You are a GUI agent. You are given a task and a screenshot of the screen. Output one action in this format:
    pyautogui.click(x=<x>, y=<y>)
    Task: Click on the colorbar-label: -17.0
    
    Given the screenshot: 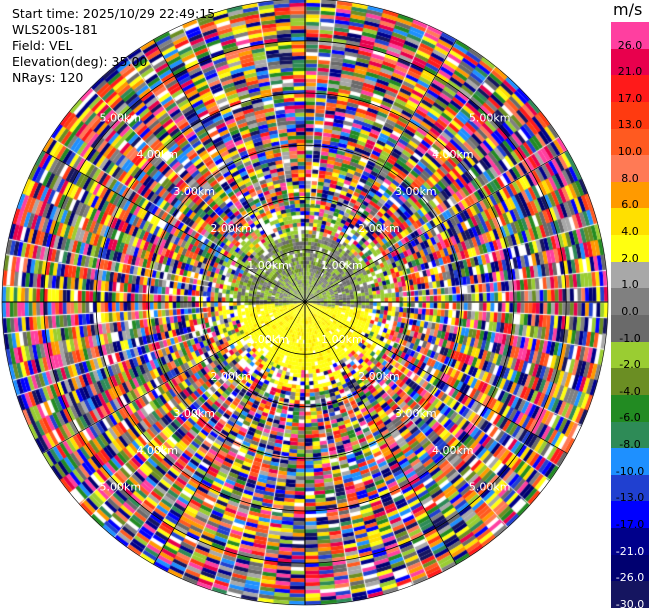 What is the action you would take?
    pyautogui.click(x=630, y=524)
    